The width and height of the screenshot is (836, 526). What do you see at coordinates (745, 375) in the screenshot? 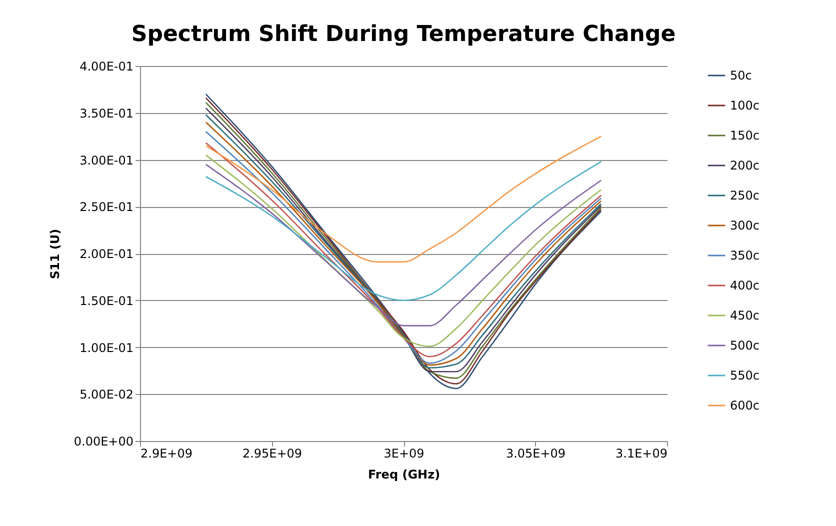
I see `legend-label: 550c` at bounding box center [745, 375].